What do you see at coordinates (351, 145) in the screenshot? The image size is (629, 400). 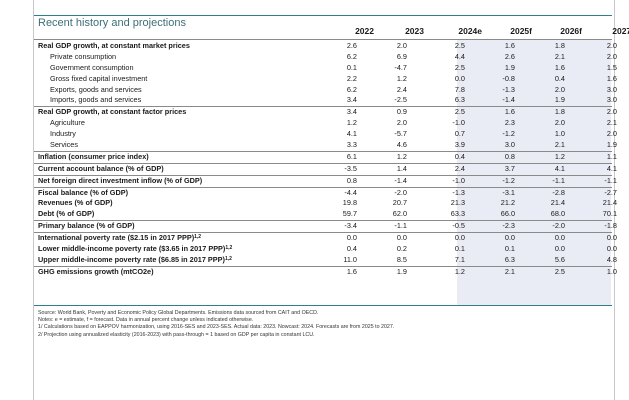 I see `value-cell: 3.3` at bounding box center [351, 145].